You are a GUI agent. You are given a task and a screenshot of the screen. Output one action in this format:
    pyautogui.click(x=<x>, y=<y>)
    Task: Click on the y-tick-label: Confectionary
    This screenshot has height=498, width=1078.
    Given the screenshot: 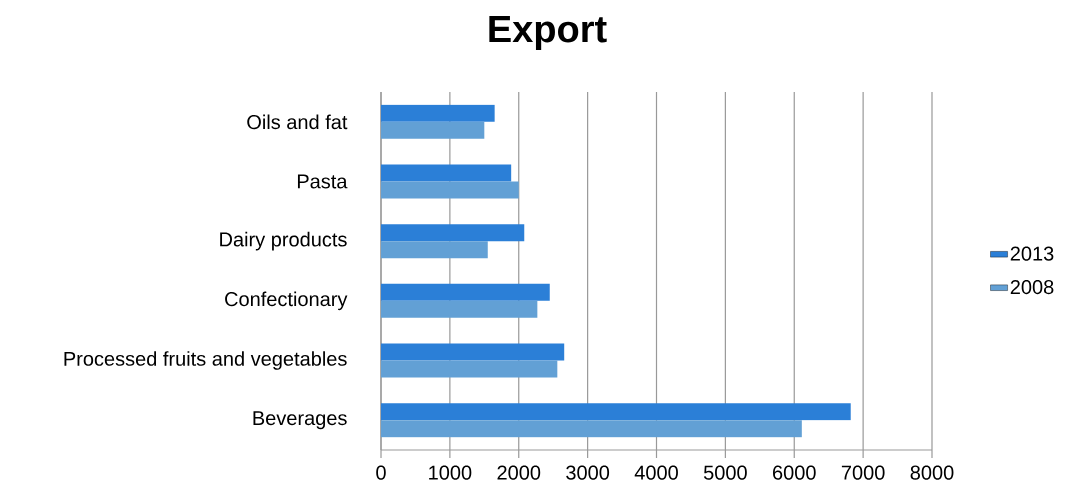 What is the action you would take?
    pyautogui.click(x=286, y=301)
    